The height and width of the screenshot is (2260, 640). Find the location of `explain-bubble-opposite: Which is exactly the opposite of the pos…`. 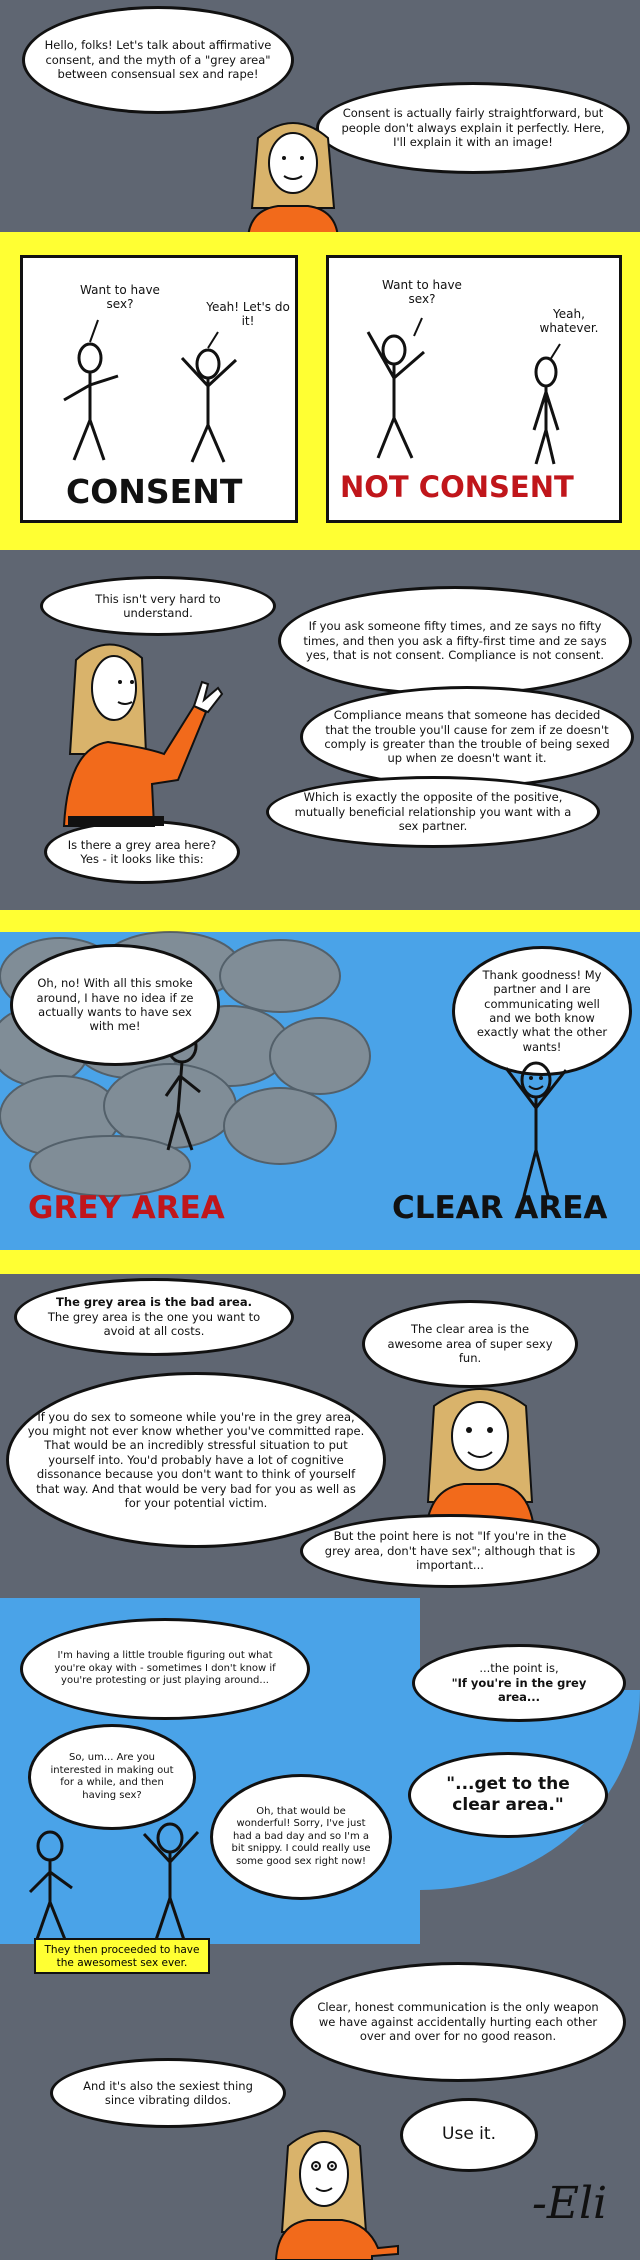

explain-bubble-opposite: Which is exactly the opposite of the pos… is located at coordinates (433, 812).